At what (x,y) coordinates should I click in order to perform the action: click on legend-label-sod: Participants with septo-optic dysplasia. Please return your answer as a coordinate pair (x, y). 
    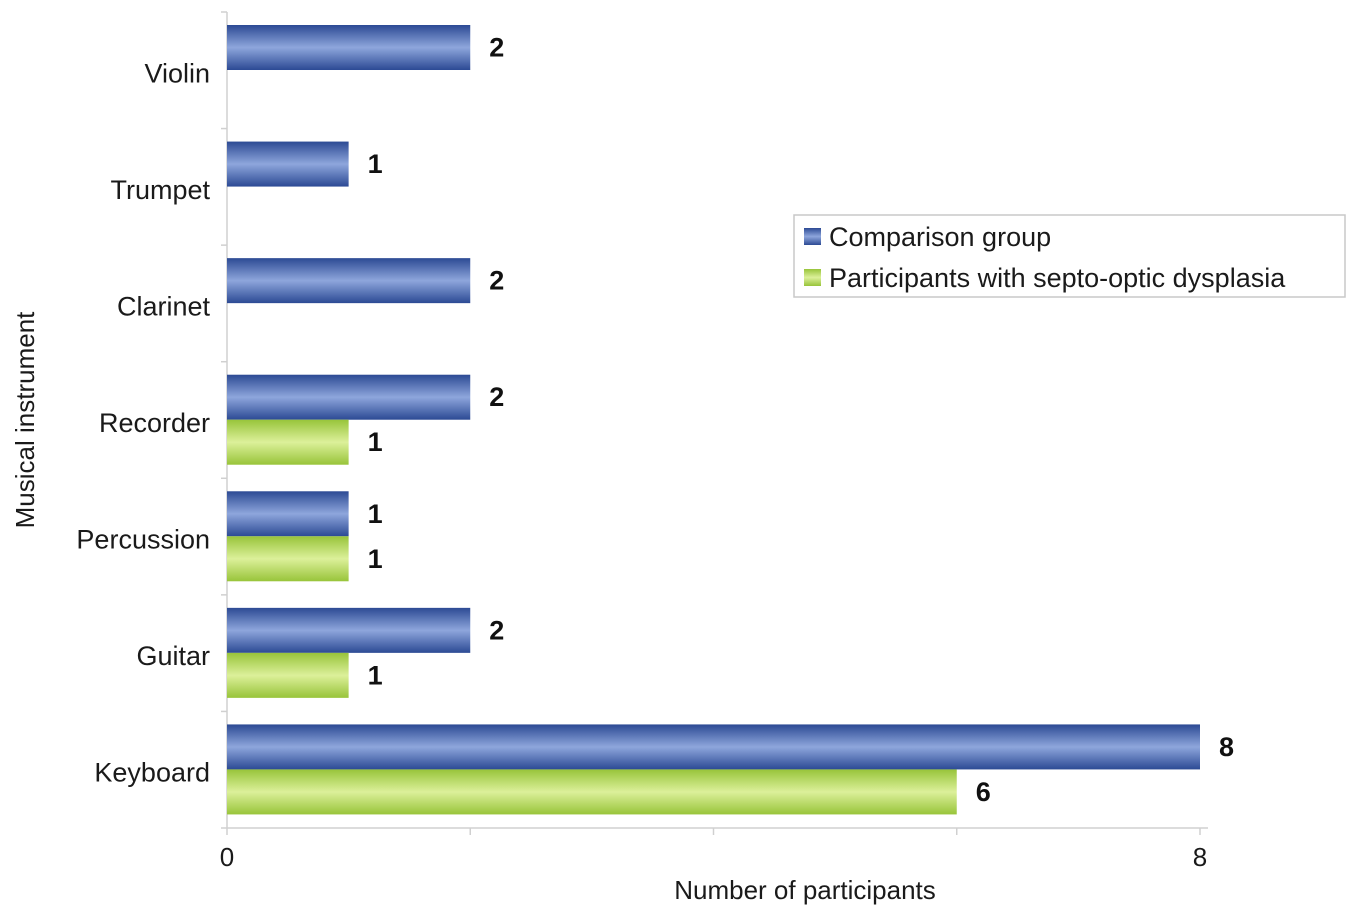
    Looking at the image, I should click on (1057, 278).